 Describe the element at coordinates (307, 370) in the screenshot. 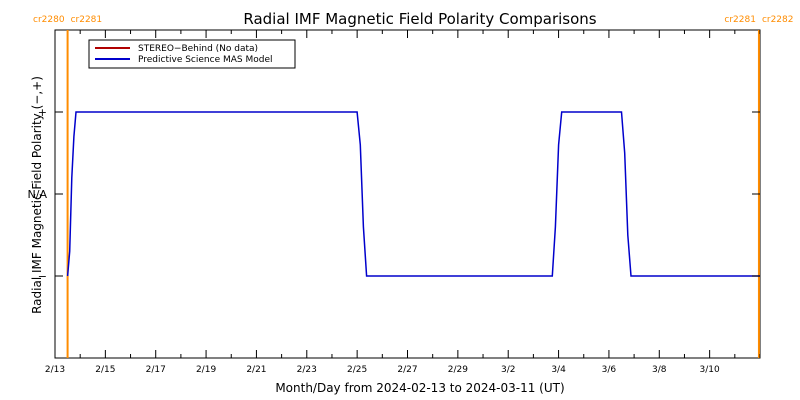

I see `x-tick-label: 2/23` at that location.